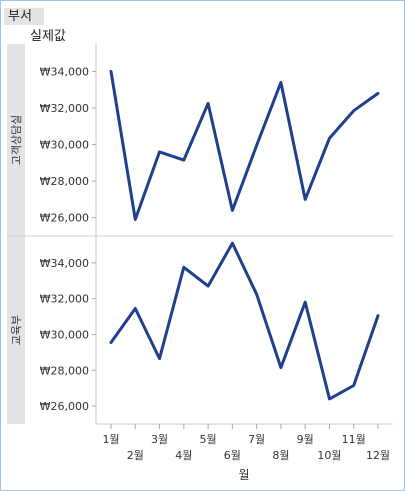 The image size is (405, 491). What do you see at coordinates (305, 439) in the screenshot?
I see `x-tick-label: 9월` at bounding box center [305, 439].